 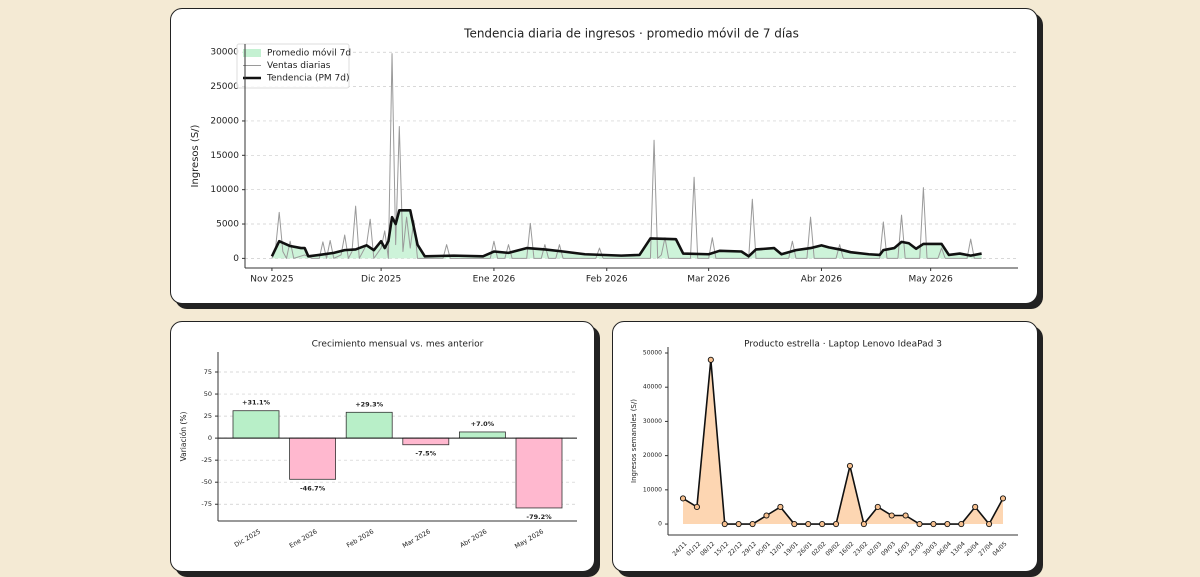 I want to click on x-tick-label: 16/02, so click(x=846, y=548).